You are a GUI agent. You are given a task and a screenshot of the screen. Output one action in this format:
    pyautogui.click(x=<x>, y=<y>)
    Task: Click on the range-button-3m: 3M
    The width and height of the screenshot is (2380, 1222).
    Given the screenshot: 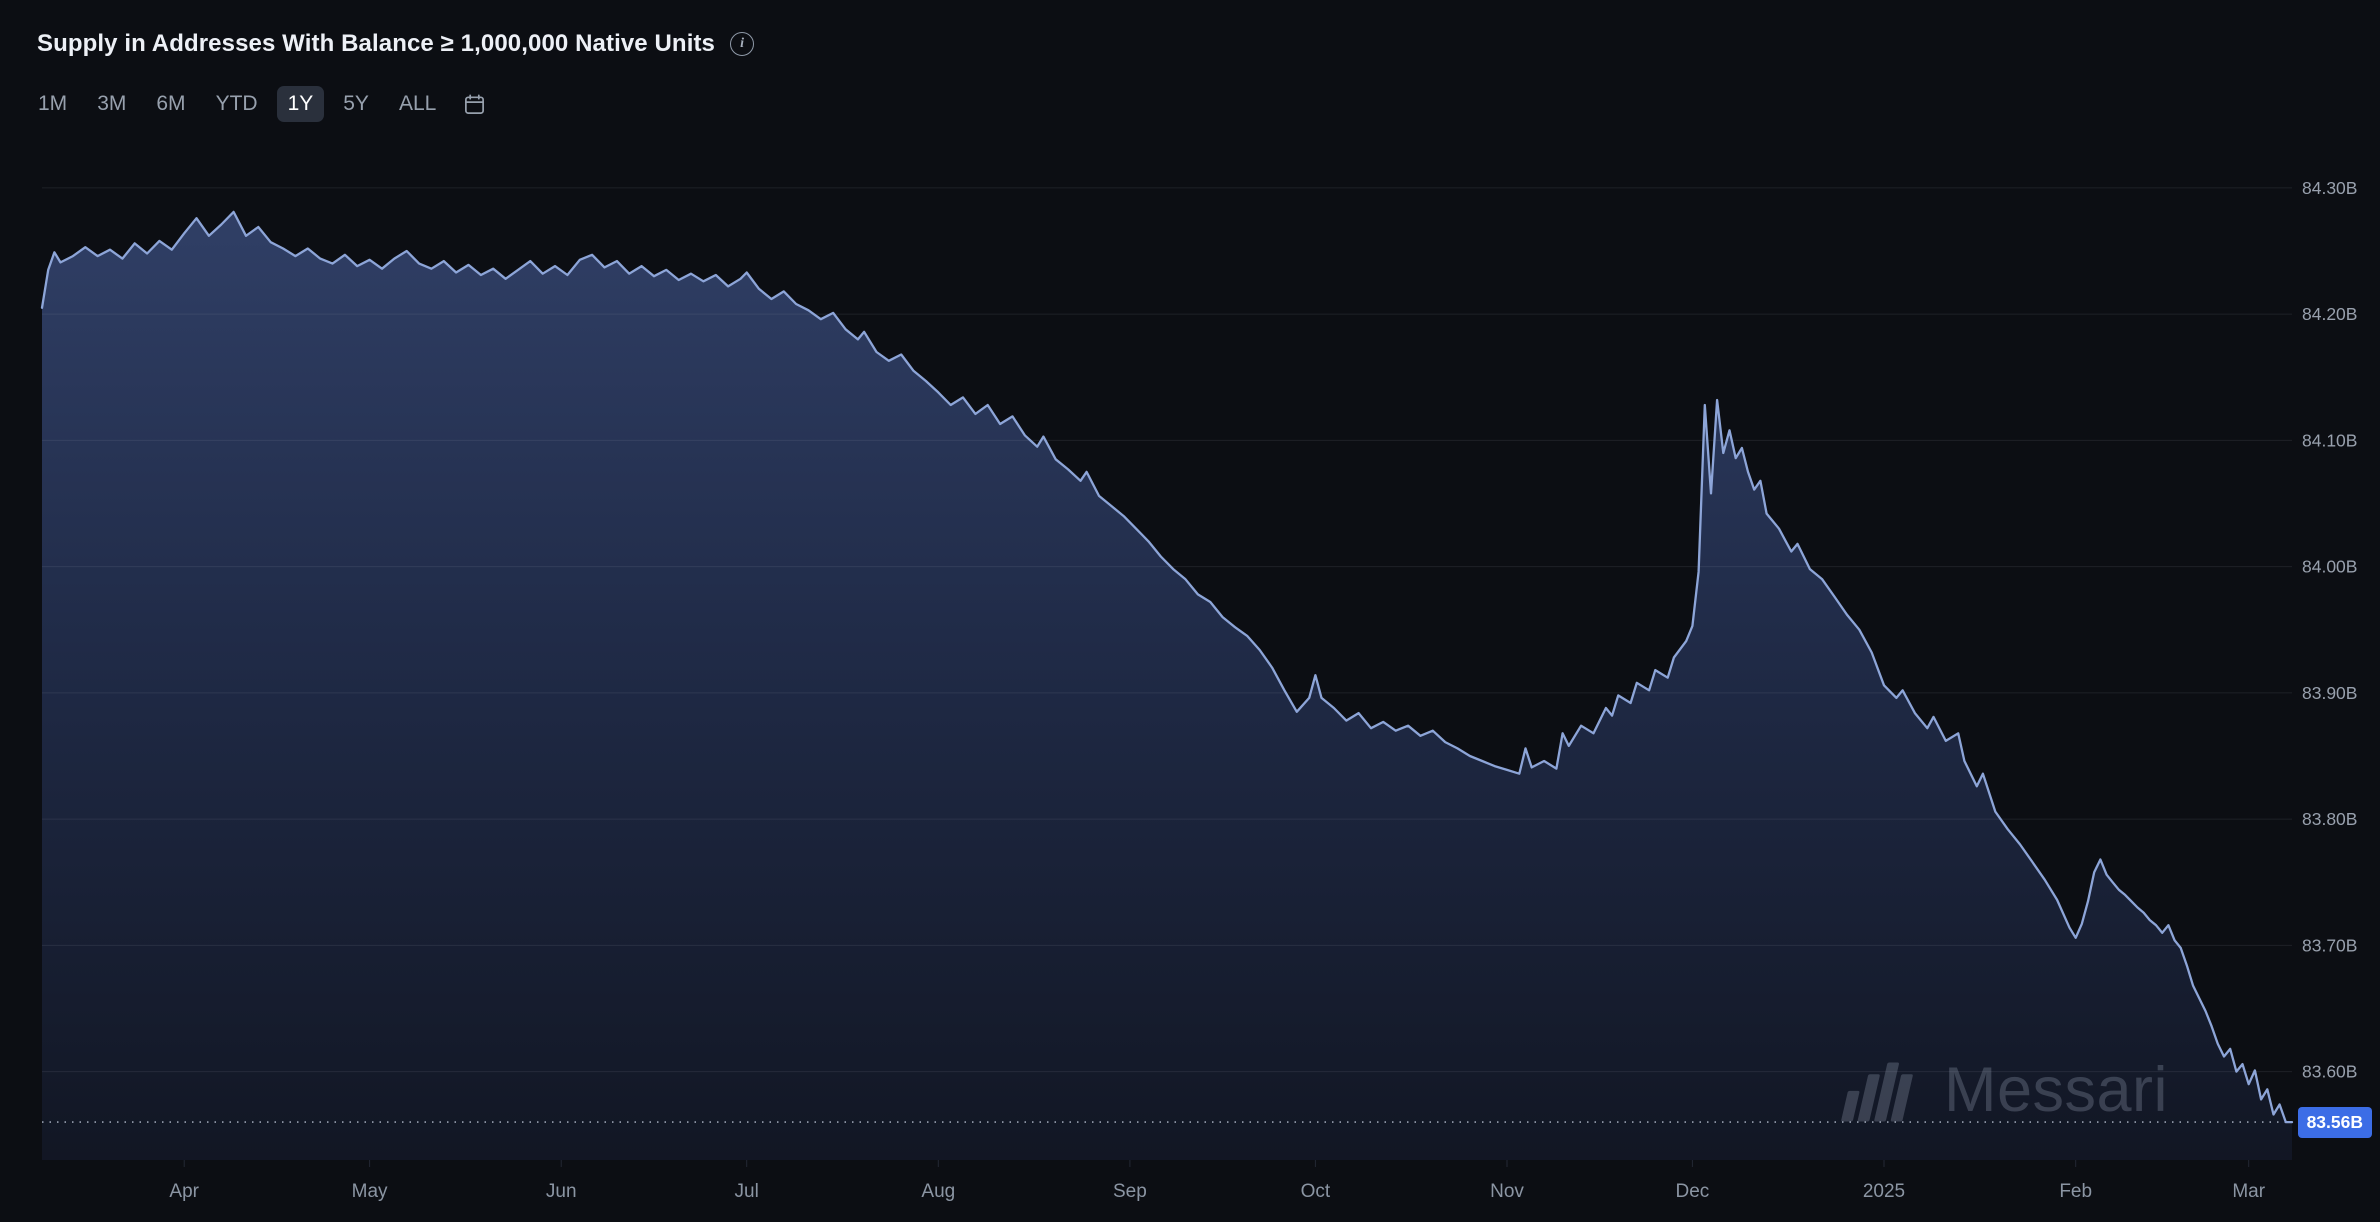 What is the action you would take?
    pyautogui.click(x=111, y=104)
    